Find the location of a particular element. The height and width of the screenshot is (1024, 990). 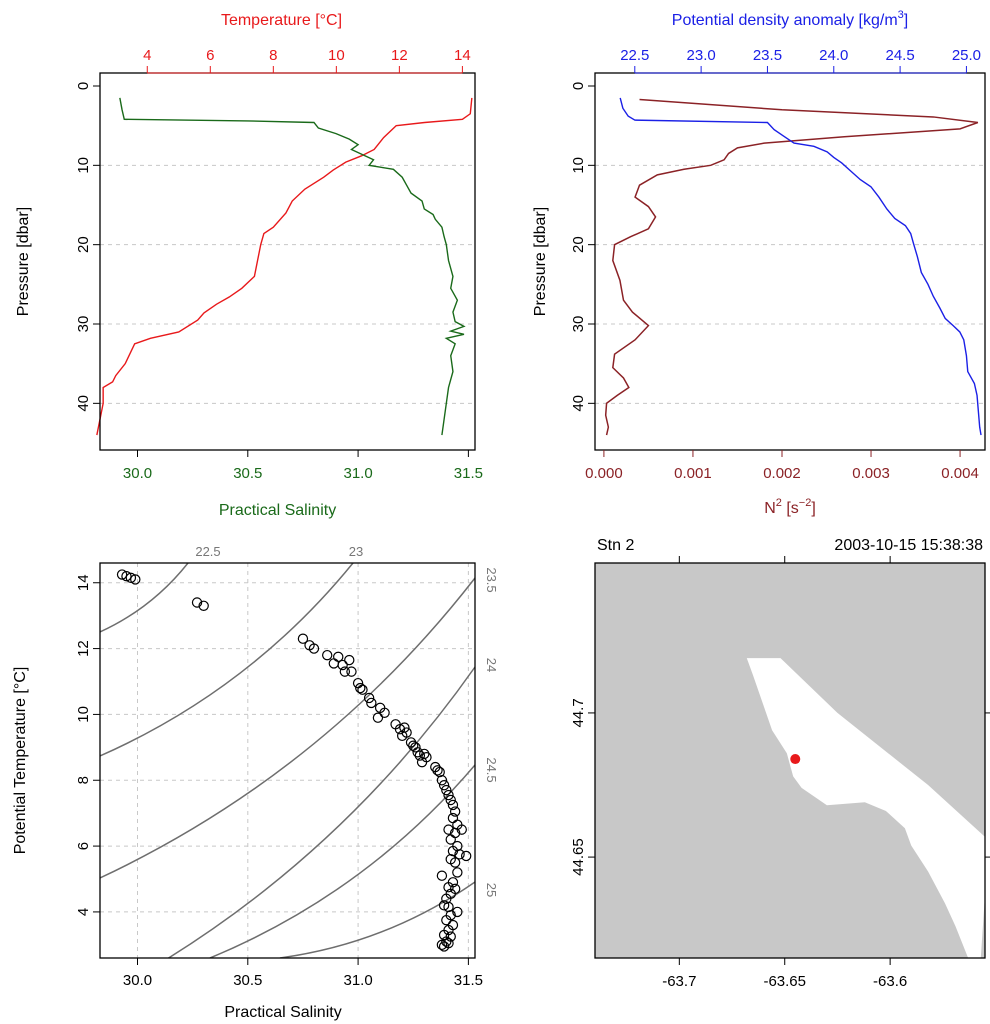

top-tick-label: 8 is located at coordinates (273, 55).